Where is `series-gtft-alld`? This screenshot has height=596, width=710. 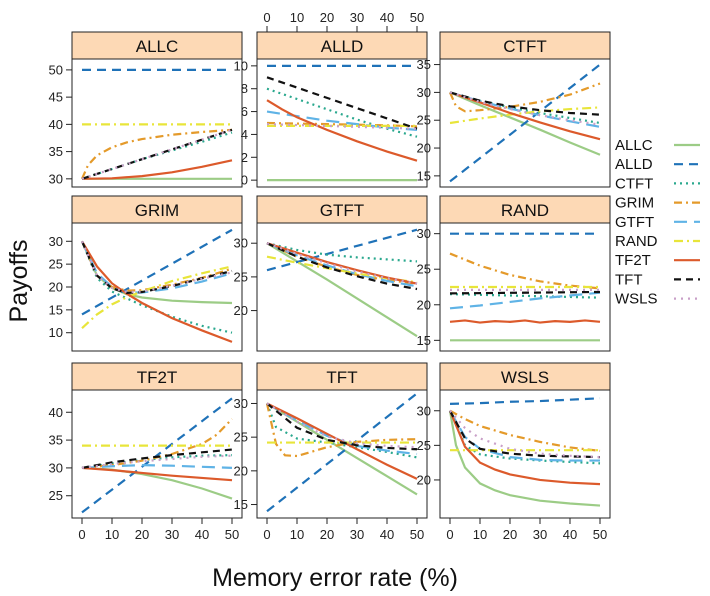
series-gtft-alld is located at coordinates (342, 250).